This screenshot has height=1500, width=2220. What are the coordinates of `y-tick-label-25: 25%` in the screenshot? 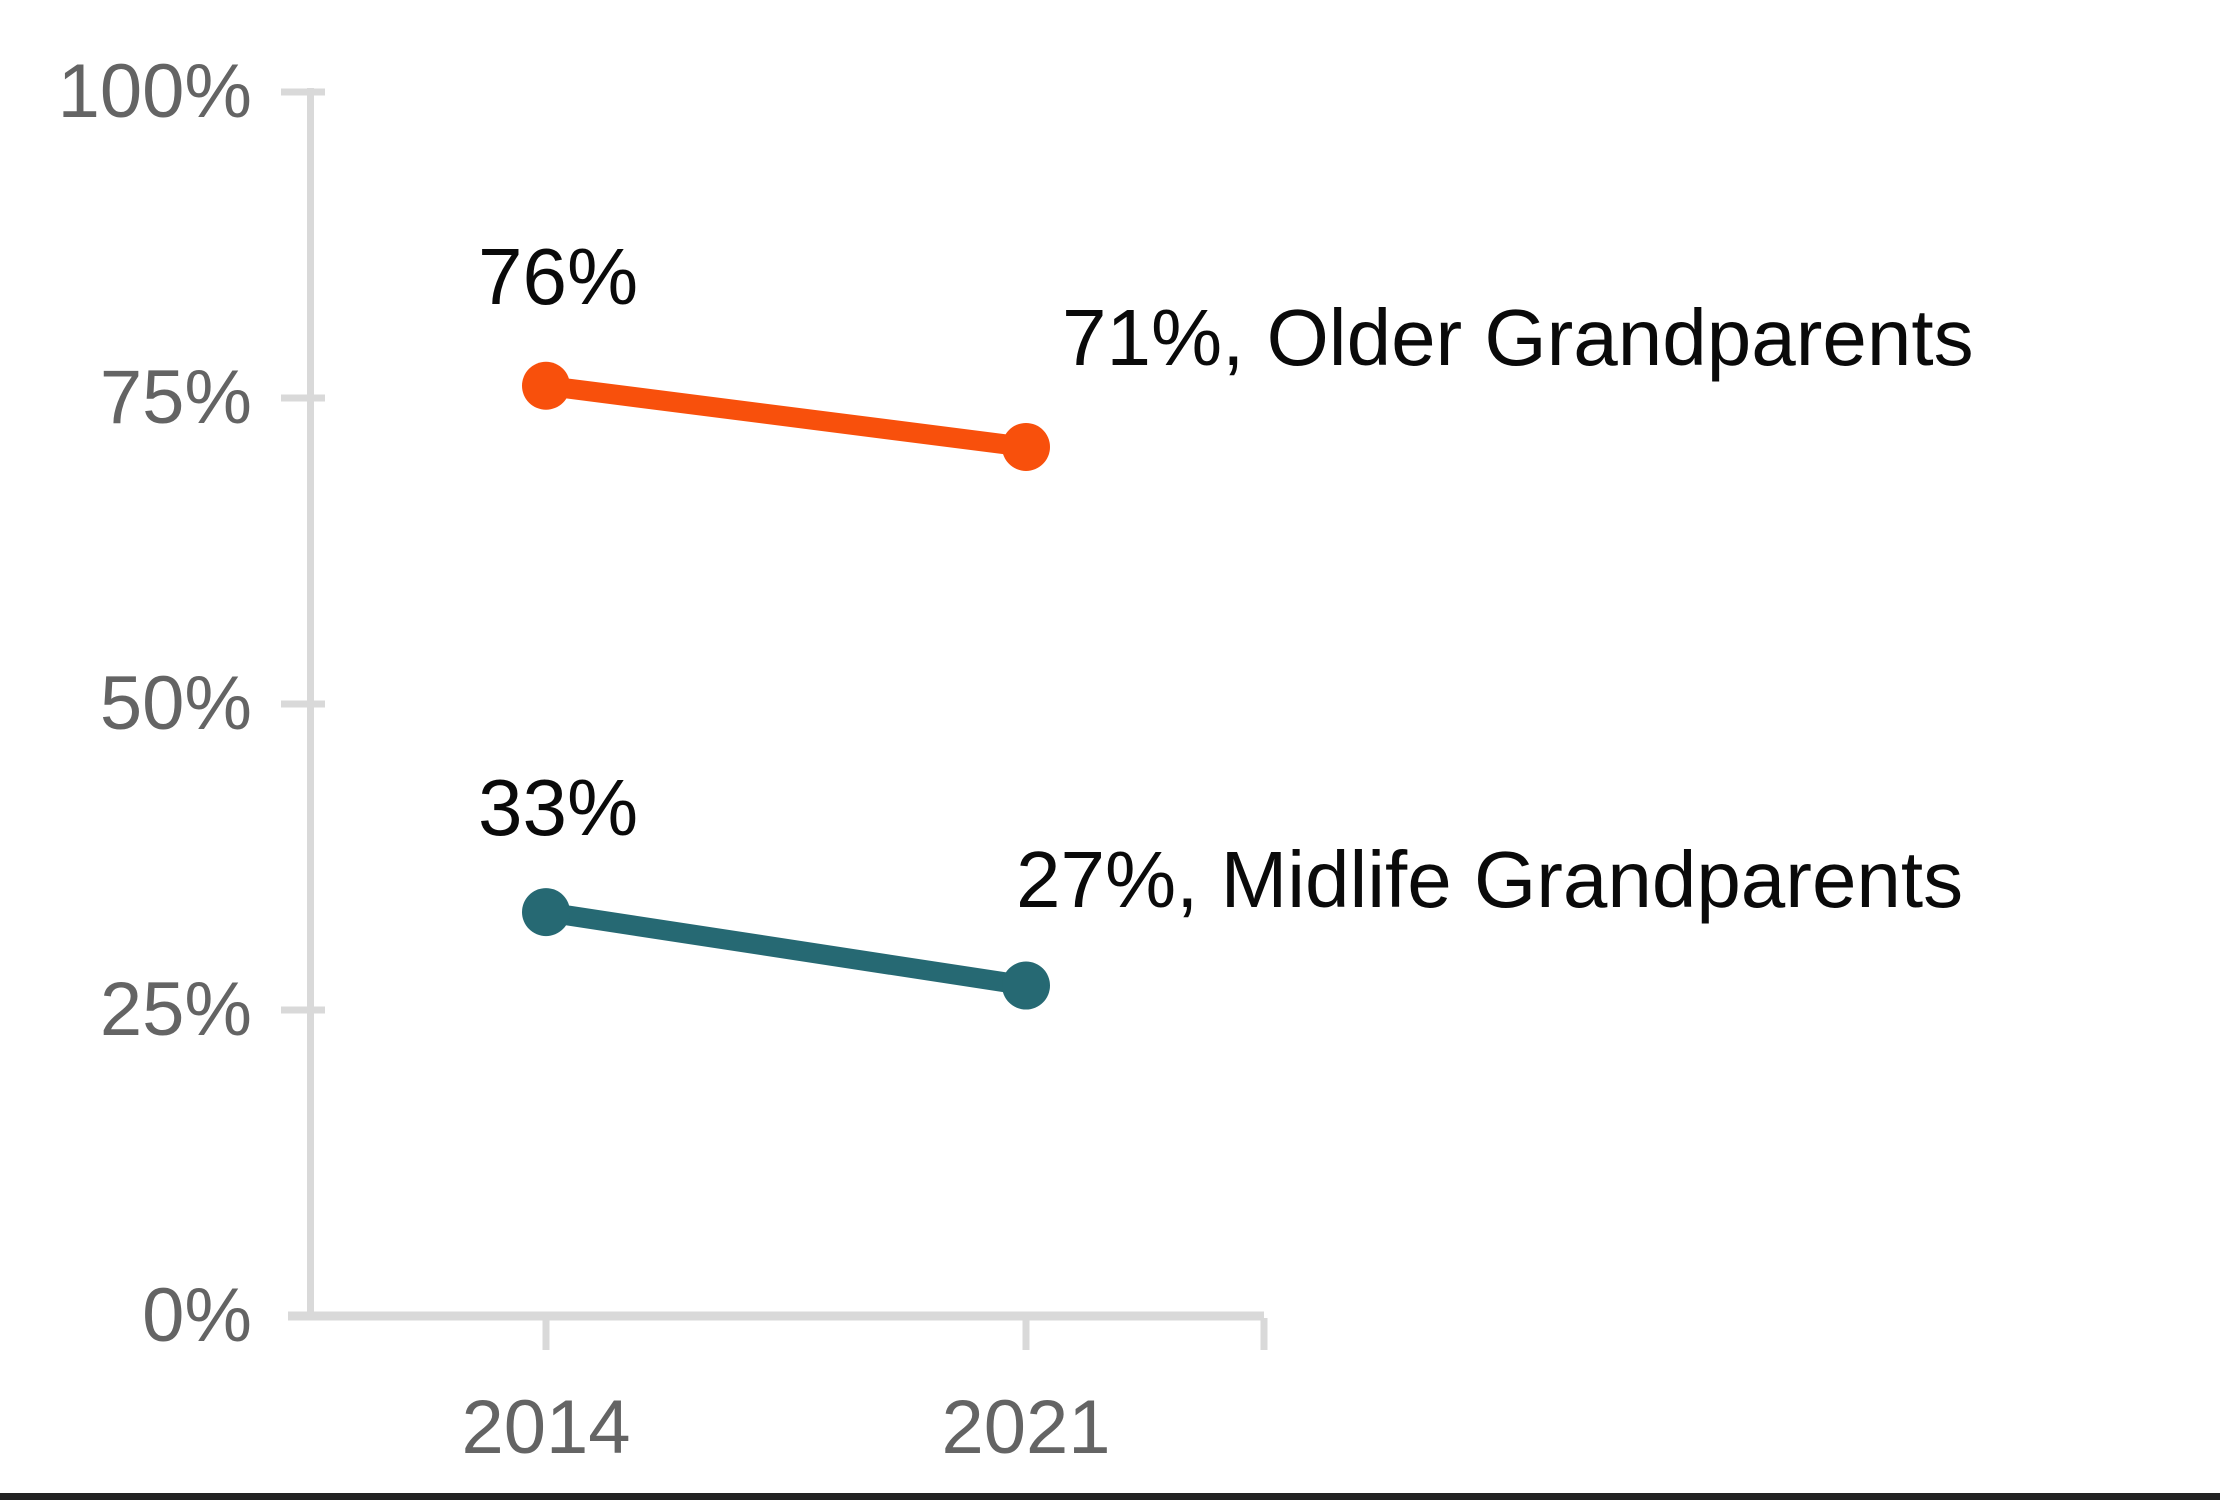 It's located at (175, 1009).